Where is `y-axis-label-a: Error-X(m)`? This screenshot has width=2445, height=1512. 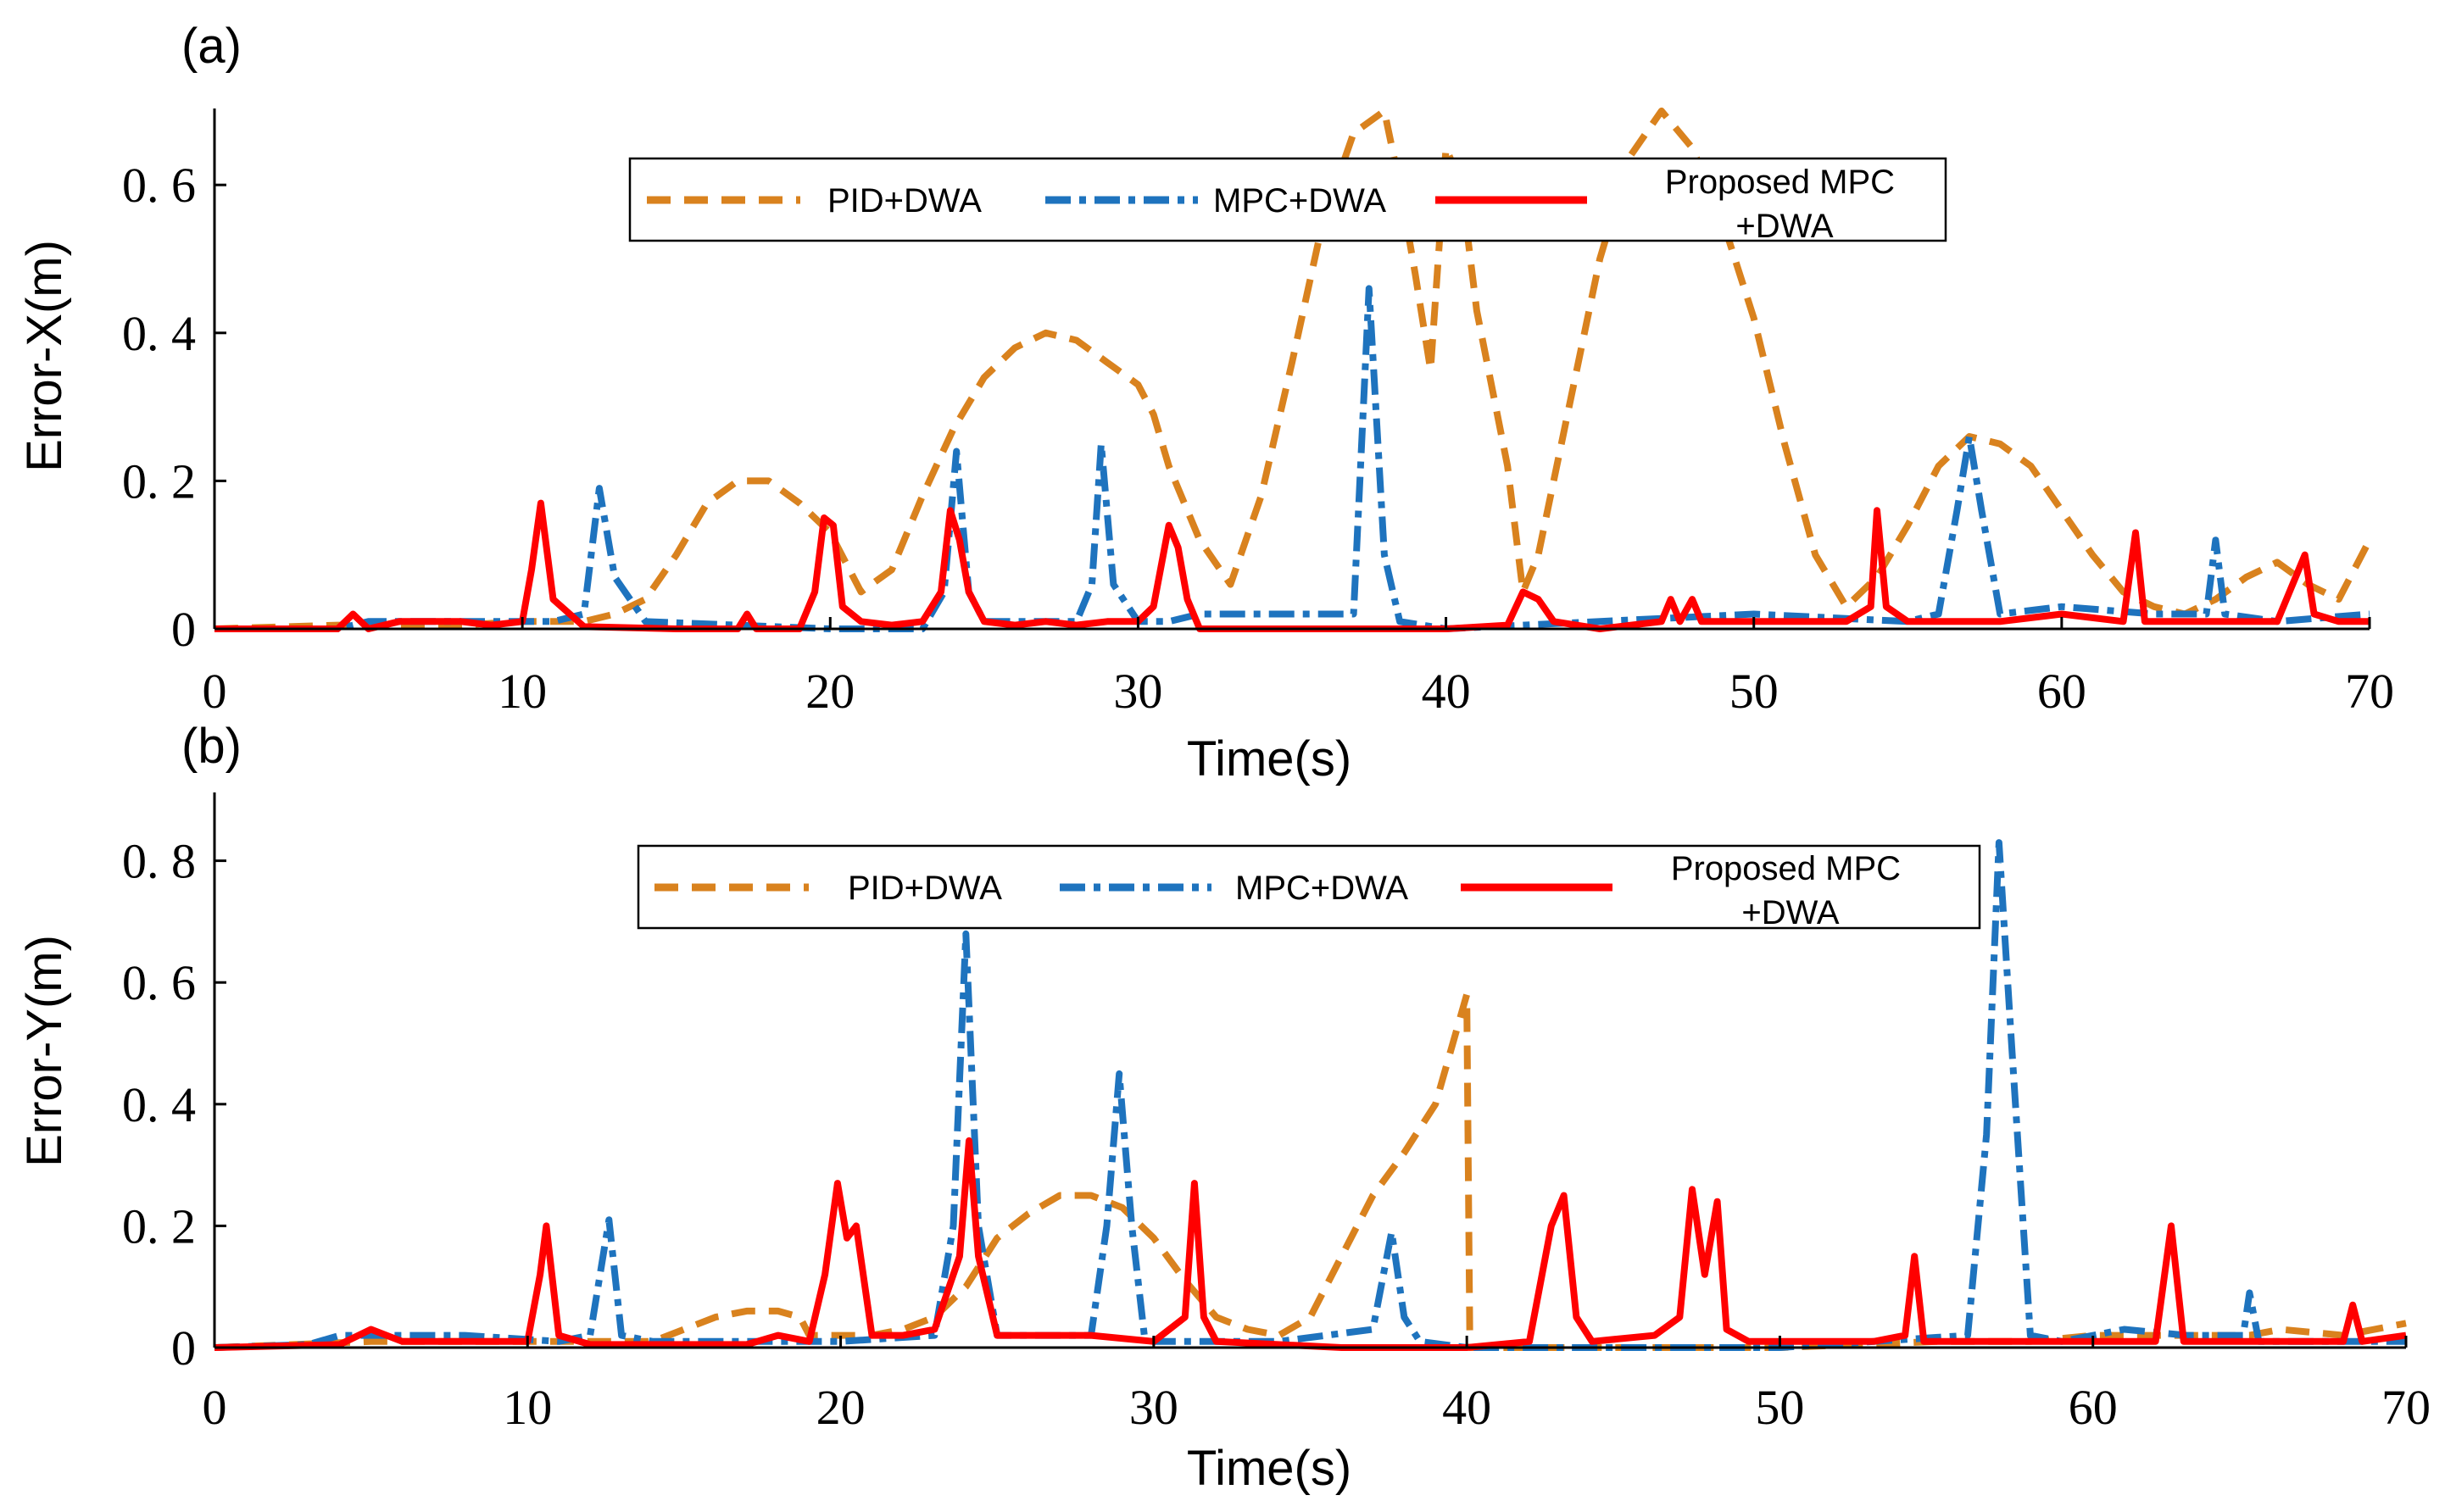 y-axis-label-a: Error-X(m) is located at coordinates (44, 356).